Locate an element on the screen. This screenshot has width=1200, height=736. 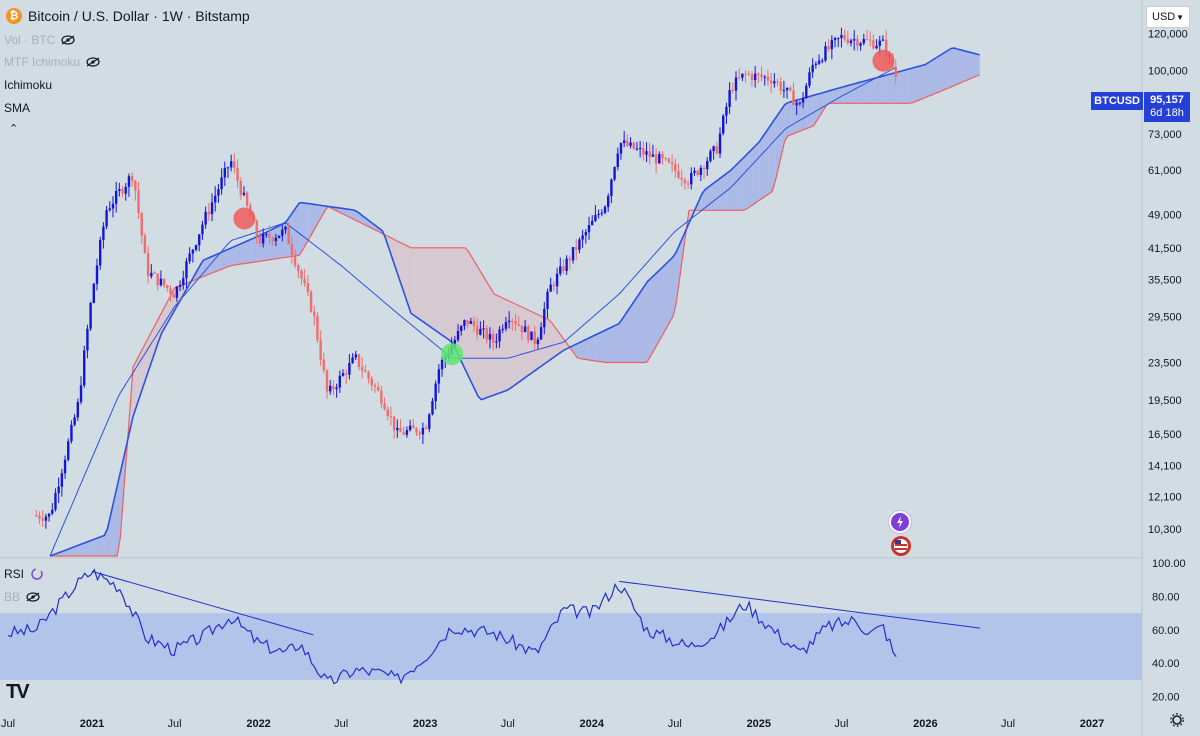
legend-bb: BB is located at coordinates (22, 597).